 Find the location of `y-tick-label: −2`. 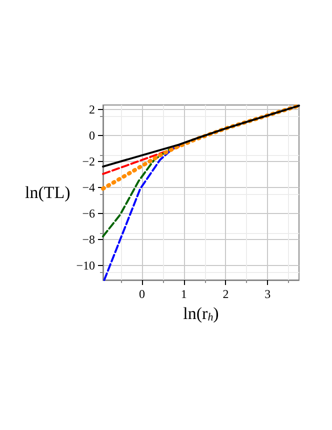

y-tick-label: −2 is located at coordinates (88, 161).